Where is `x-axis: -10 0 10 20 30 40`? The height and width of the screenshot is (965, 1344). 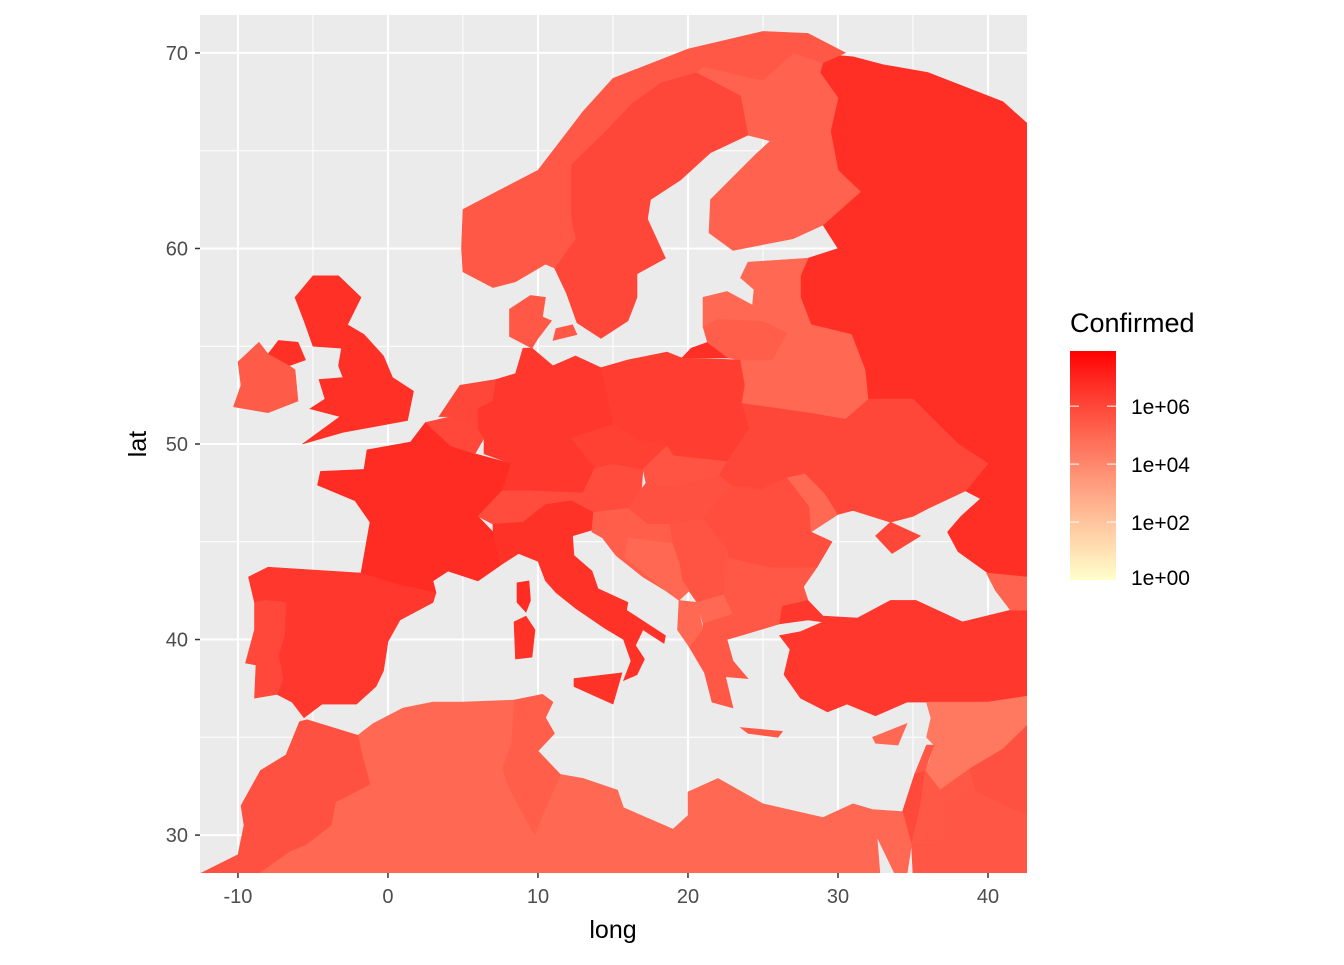
x-axis: -10 0 10 20 30 40 is located at coordinates (611, 890).